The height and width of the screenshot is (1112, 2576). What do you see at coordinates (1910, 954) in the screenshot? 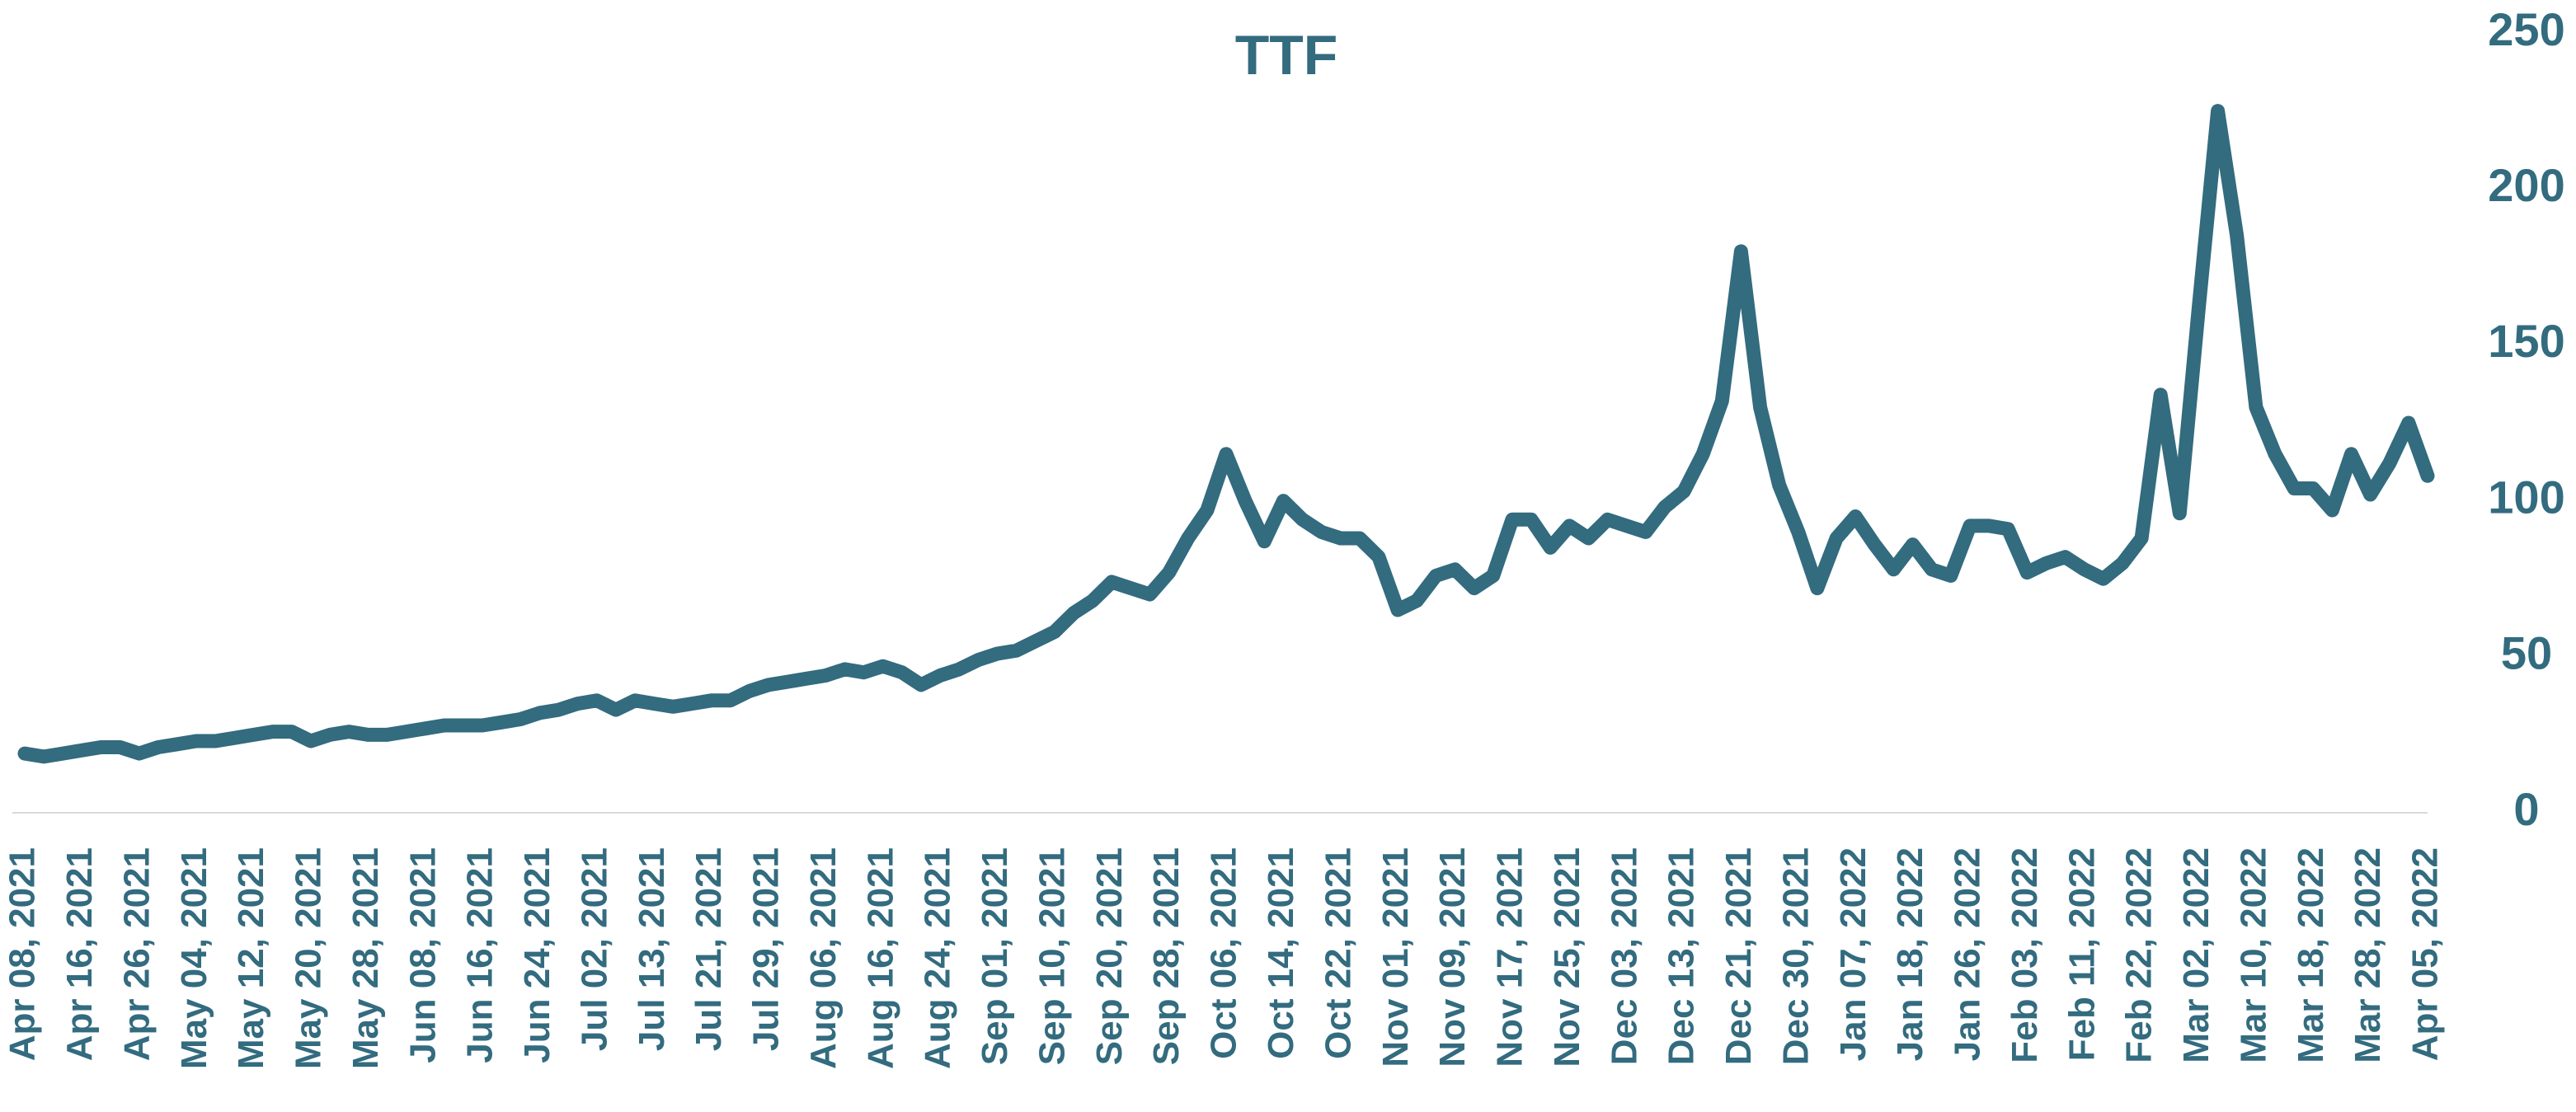
I see `x-tick-label: Jan 18, 2022` at bounding box center [1910, 954].